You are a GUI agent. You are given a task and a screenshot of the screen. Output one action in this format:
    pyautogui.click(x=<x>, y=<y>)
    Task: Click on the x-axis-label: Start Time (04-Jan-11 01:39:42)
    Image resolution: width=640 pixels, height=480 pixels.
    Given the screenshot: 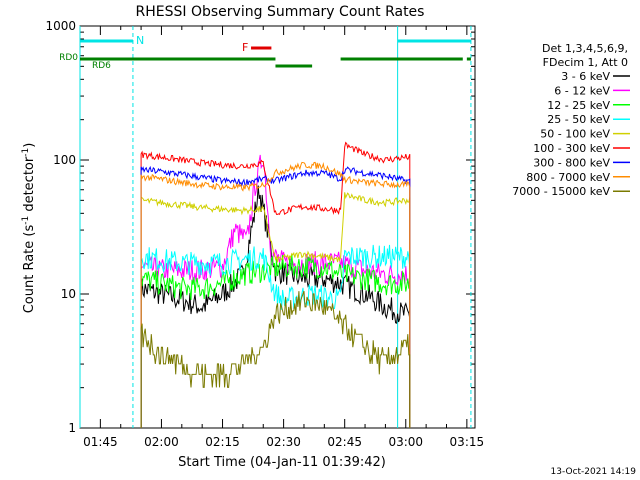 What is the action you would take?
    pyautogui.click(x=282, y=462)
    